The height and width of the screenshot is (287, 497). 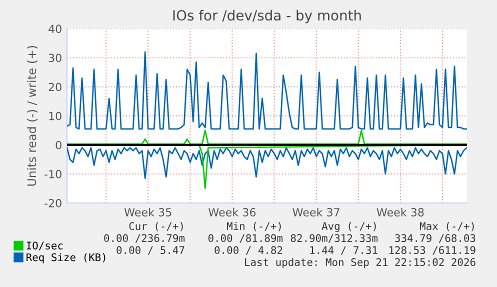 I want to click on y-tick-label: -10, so click(x=53, y=174).